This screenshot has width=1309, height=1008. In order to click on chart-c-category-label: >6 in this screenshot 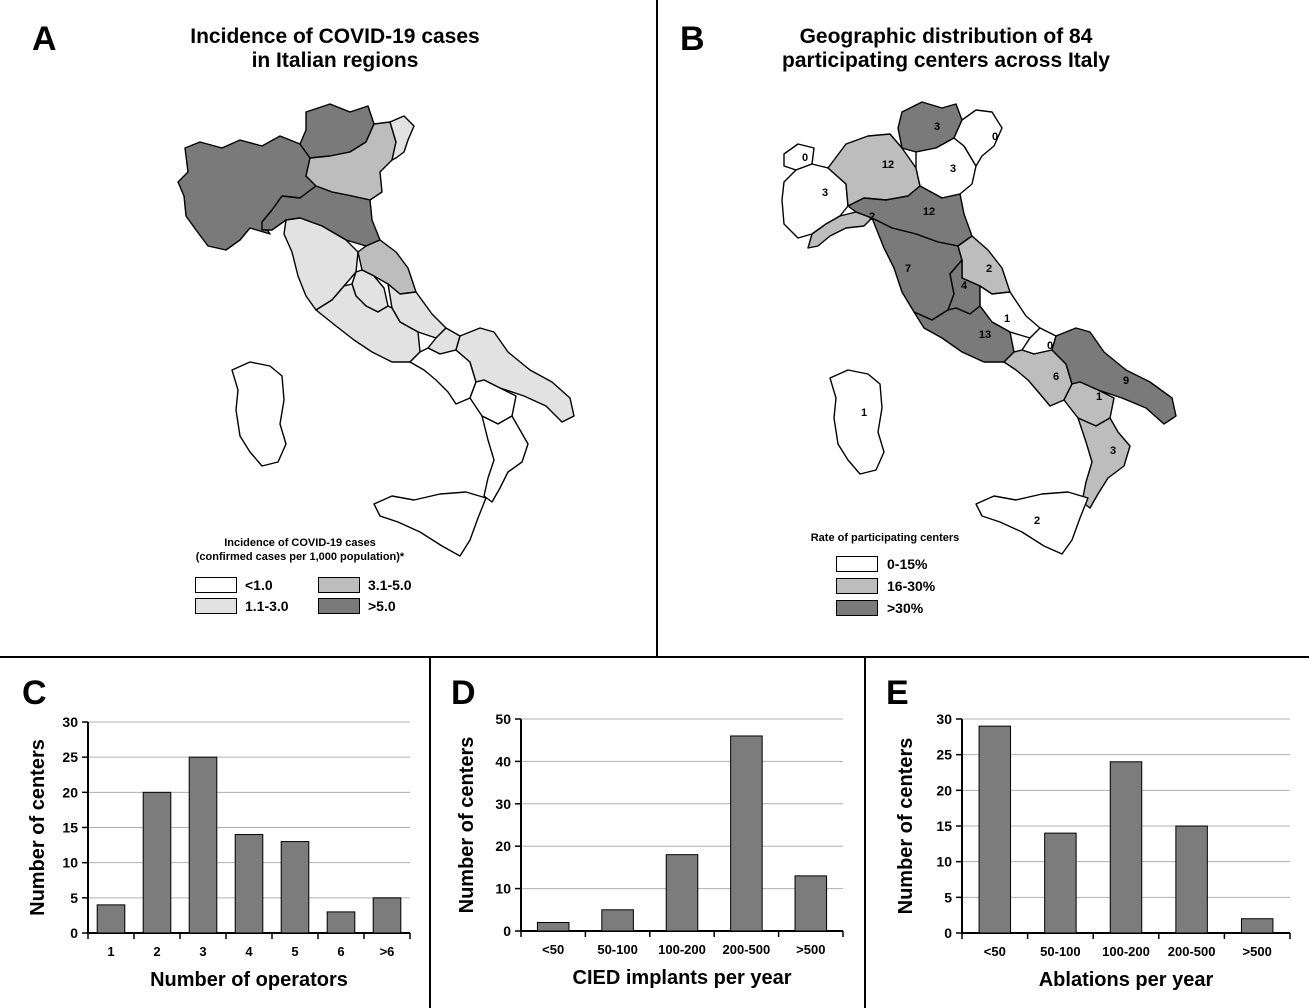, I will do `click(387, 951)`.